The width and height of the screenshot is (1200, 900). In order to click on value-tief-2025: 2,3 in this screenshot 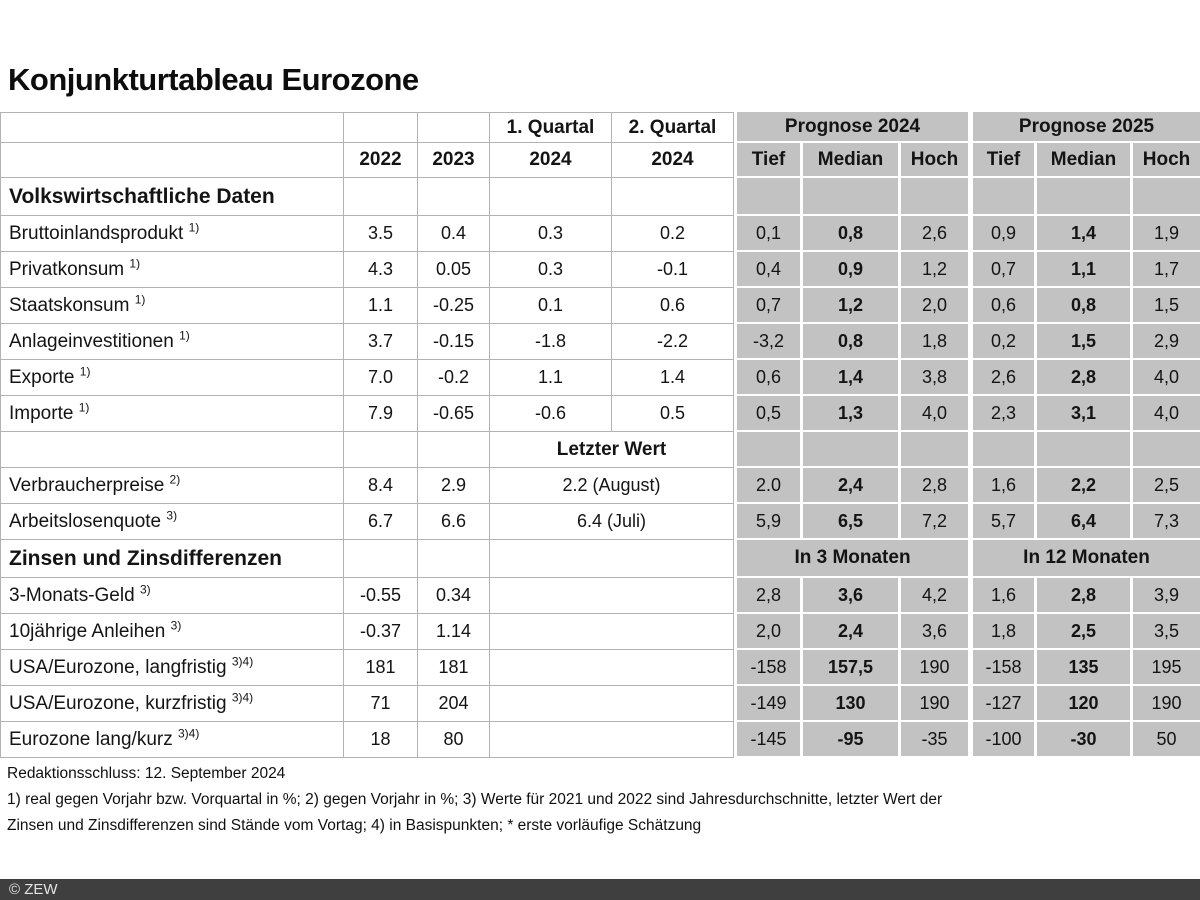, I will do `click(1001, 414)`.